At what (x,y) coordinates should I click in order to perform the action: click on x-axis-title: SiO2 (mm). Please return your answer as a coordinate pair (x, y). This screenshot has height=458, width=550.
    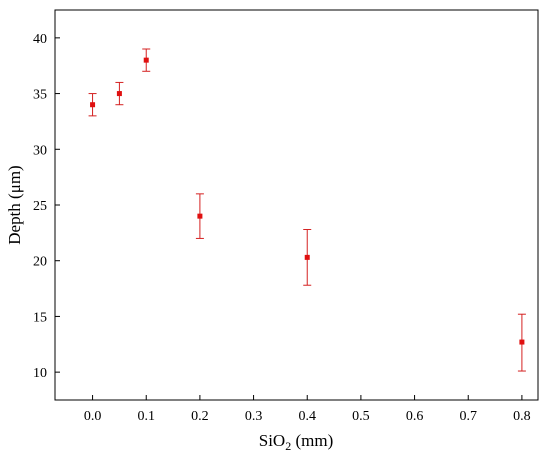
    Looking at the image, I should click on (296, 442).